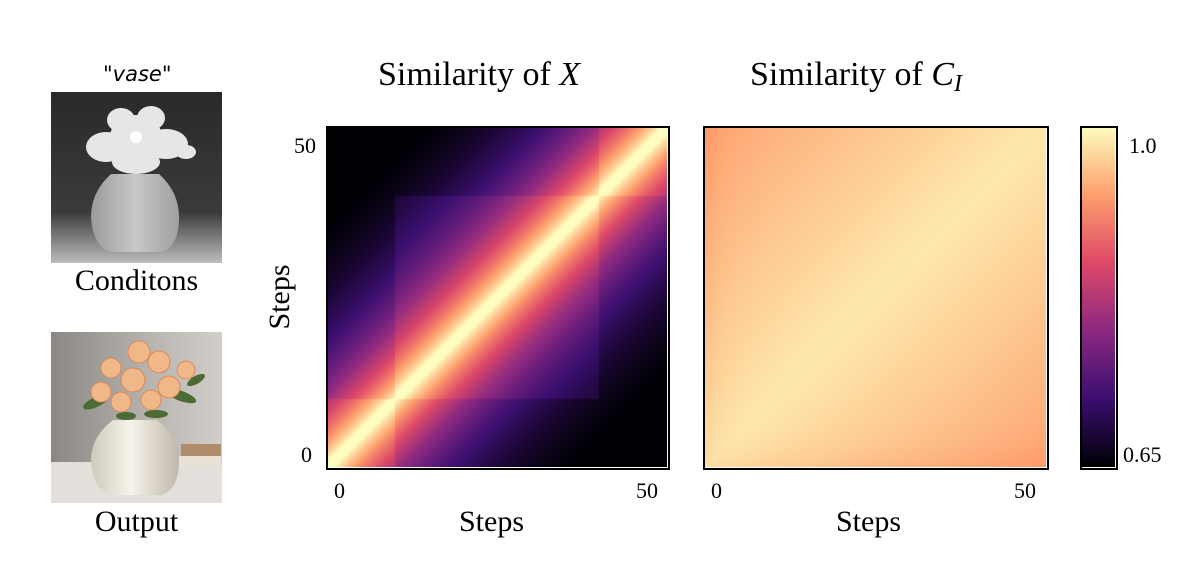 The image size is (1200, 572). What do you see at coordinates (958, 84) in the screenshot?
I see `heatmap-ci-title-subscript: I` at bounding box center [958, 84].